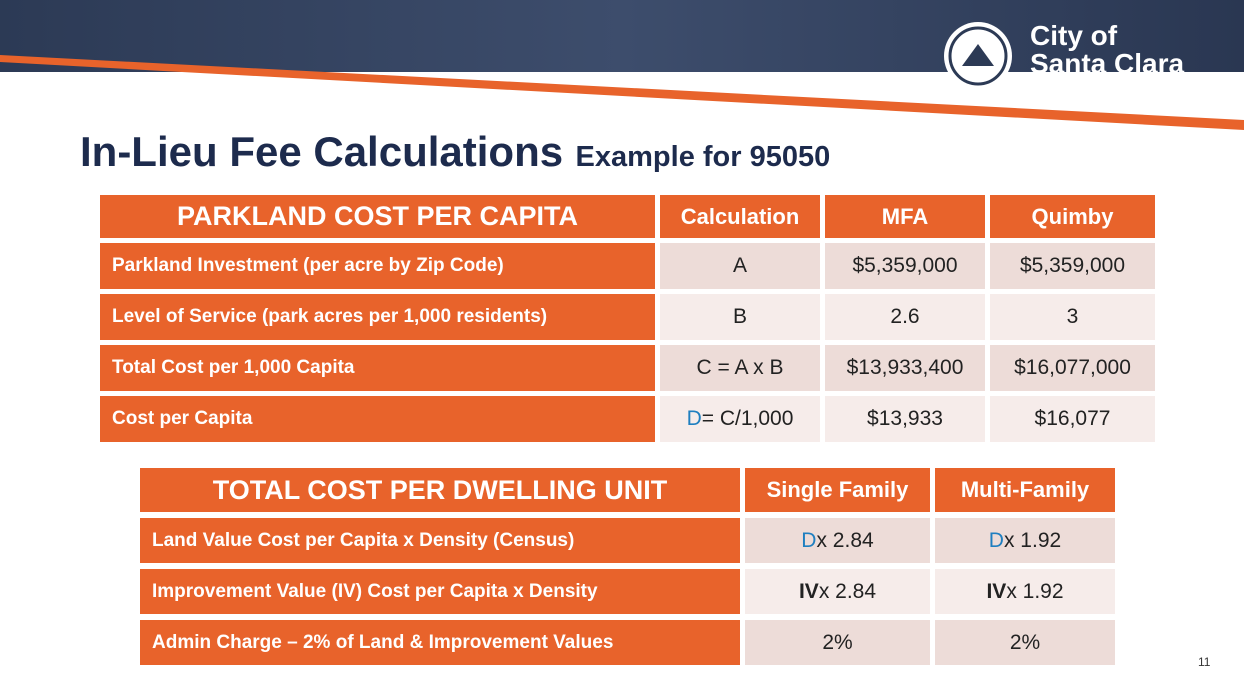 The image size is (1244, 696). What do you see at coordinates (747, 418) in the screenshot?
I see `cell-text: = C/1,000` at bounding box center [747, 418].